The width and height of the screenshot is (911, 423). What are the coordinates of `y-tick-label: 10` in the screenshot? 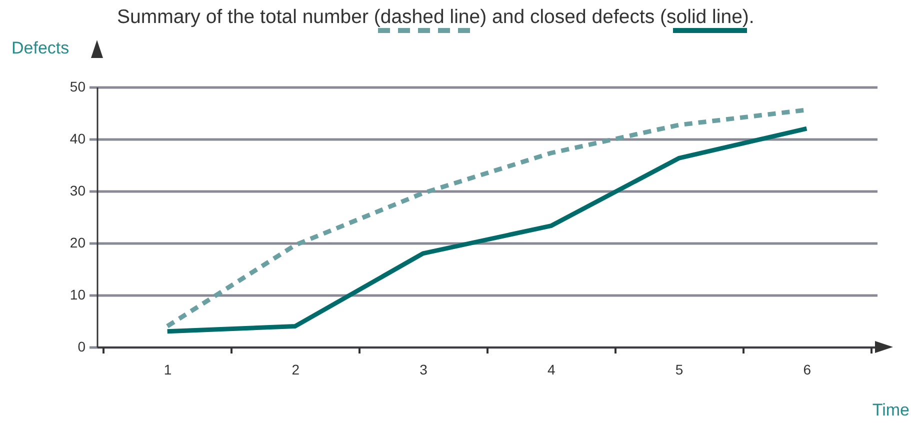 It's located at (78, 294).